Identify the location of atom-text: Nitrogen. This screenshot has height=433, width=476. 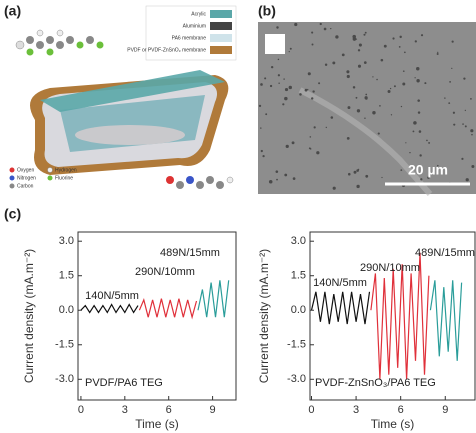
(26, 178).